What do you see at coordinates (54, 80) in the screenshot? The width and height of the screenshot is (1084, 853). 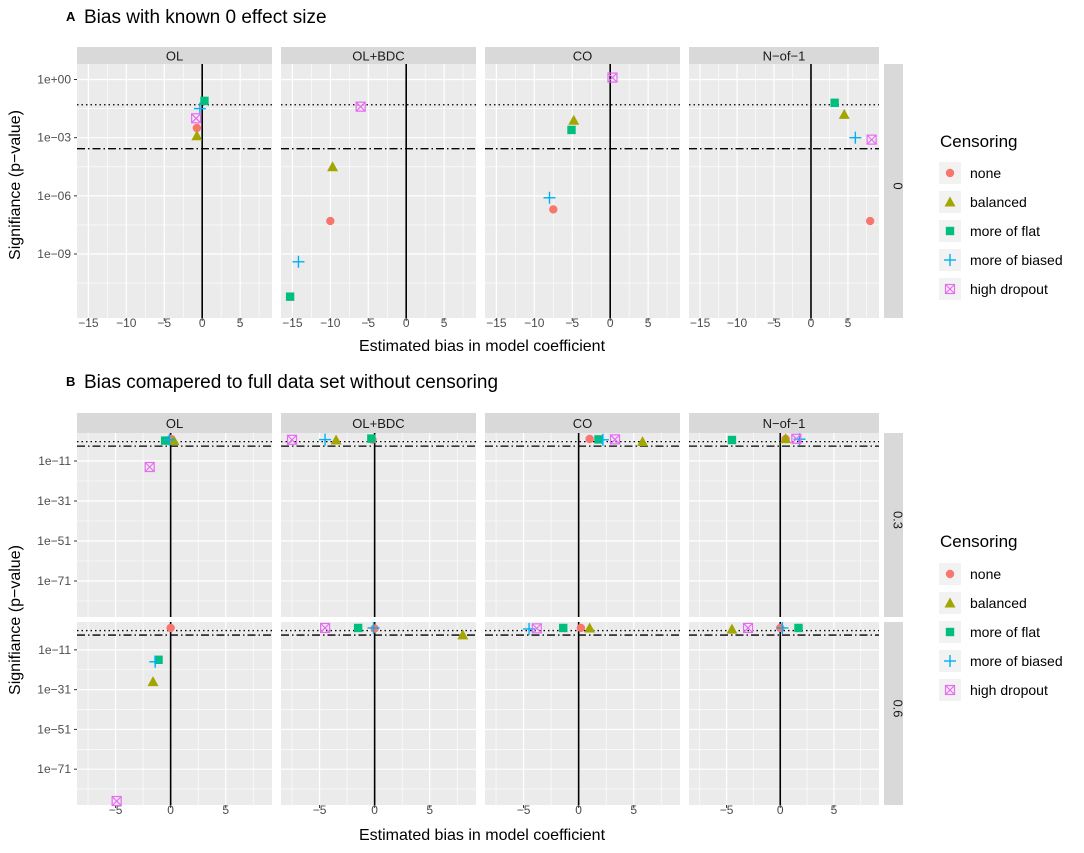 I see `panel-a-y-tick-label: 1e+00` at bounding box center [54, 80].